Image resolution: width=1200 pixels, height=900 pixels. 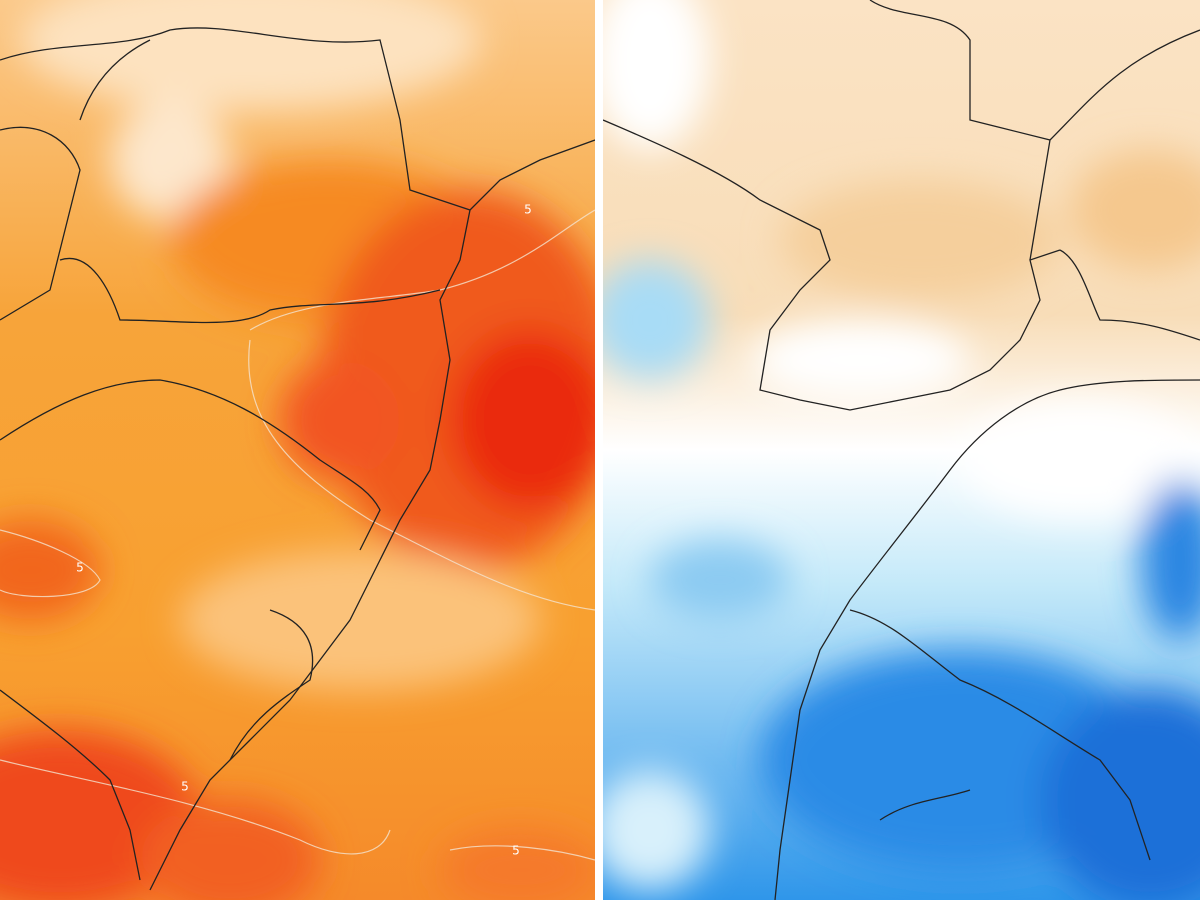 What do you see at coordinates (599, 450) in the screenshot?
I see `divider` at bounding box center [599, 450].